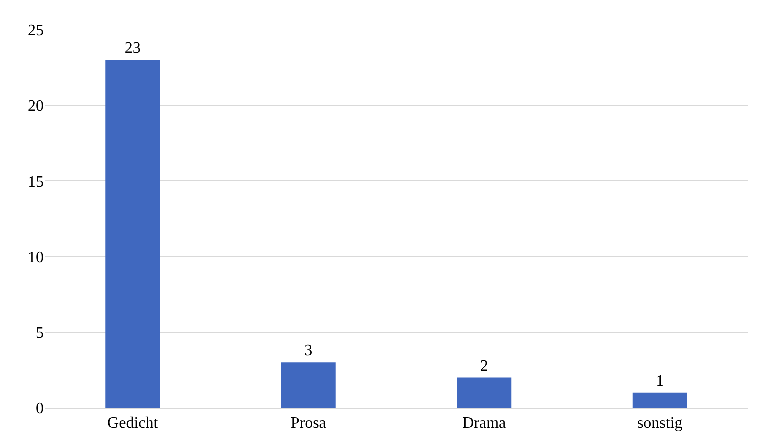  Describe the element at coordinates (40, 409) in the screenshot. I see `y-tick-label: 0` at that location.